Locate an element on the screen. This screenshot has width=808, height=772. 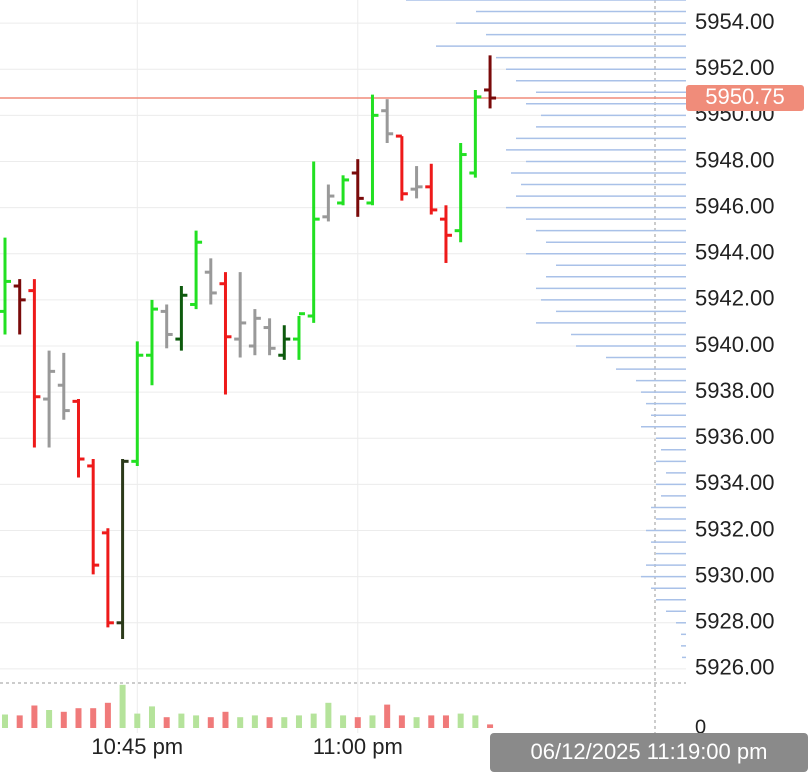
y-tick-label: 5930.00 is located at coordinates (735, 574).